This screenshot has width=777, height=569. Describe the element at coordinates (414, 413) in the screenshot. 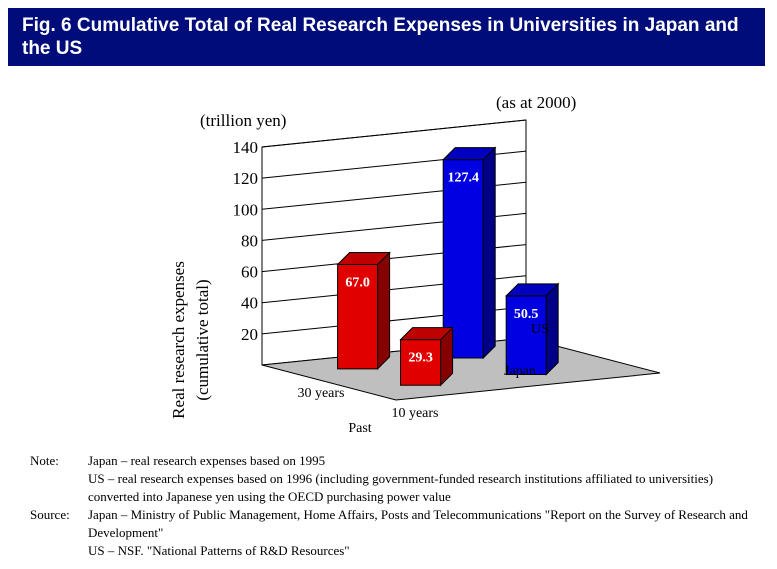

I see `x-category-label: 10 years` at that location.